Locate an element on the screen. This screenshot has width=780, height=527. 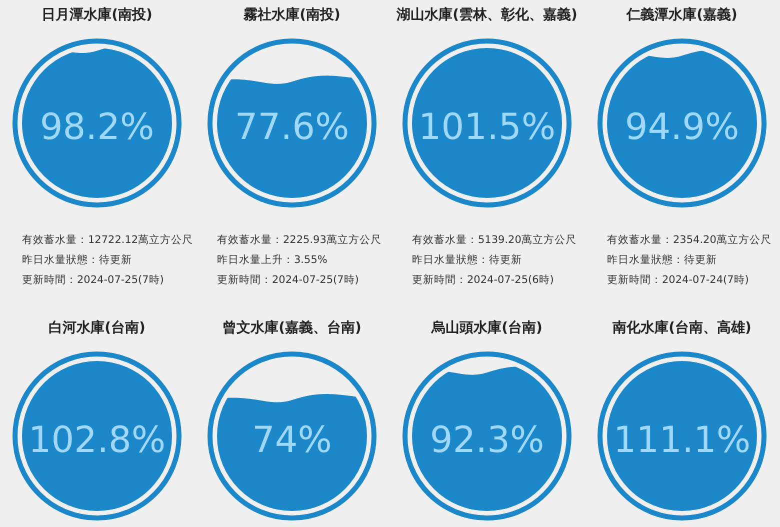
text: 曾文水庫(嘉義、台南) is located at coordinates (292, 327).